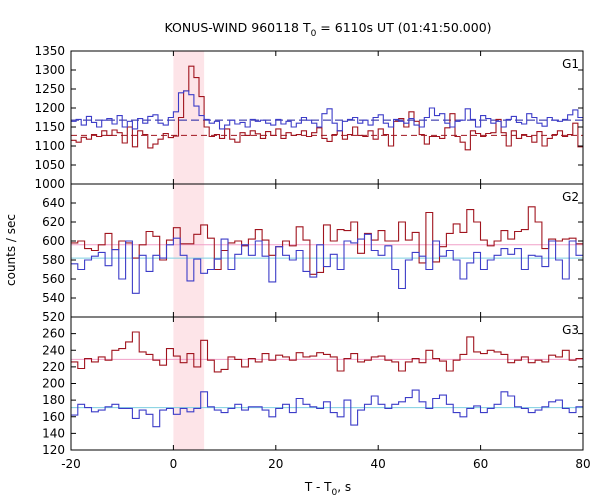 The width and height of the screenshot is (600, 504). I want to click on panel-label: G1, so click(570, 64).